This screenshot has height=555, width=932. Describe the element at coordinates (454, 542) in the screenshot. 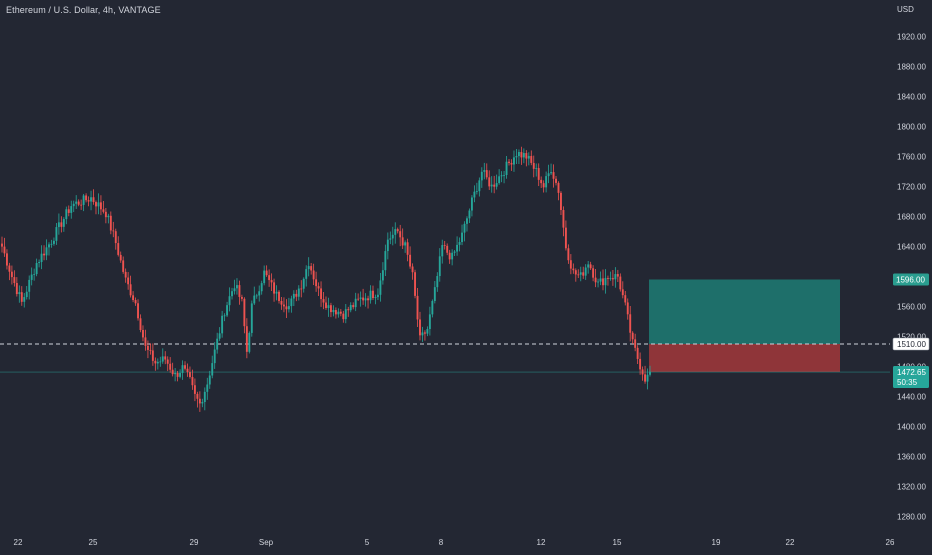

I see `time-axis: 22 25 29 Sep 5 8 12 15 19 22 26` at that location.